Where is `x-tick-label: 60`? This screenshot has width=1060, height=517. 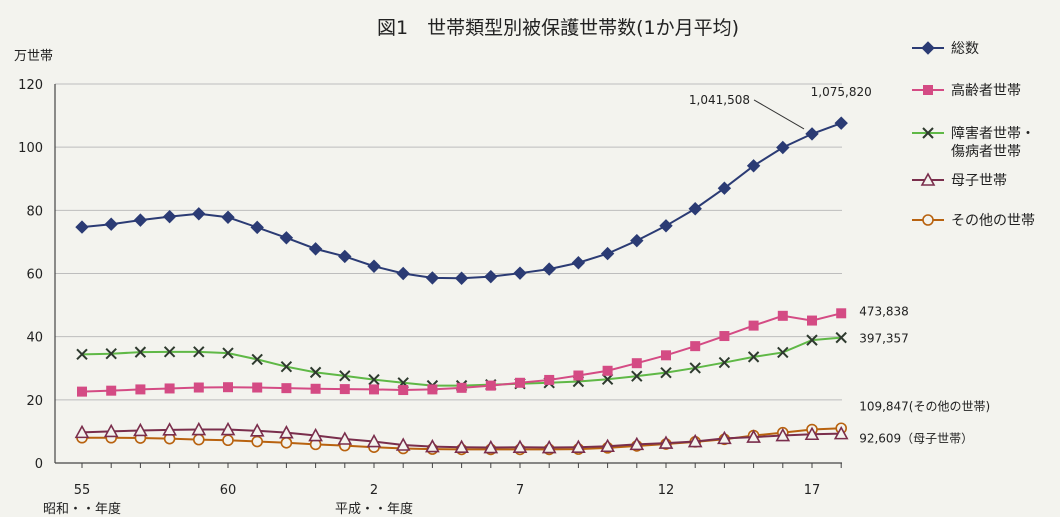
x-tick-label: 60 is located at coordinates (228, 490).